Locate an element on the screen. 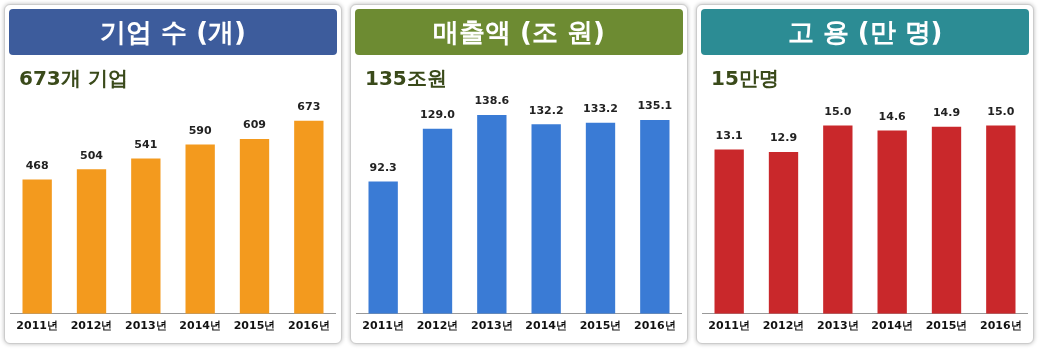 The image size is (1052, 355). data-label: 13.1 is located at coordinates (729, 135).